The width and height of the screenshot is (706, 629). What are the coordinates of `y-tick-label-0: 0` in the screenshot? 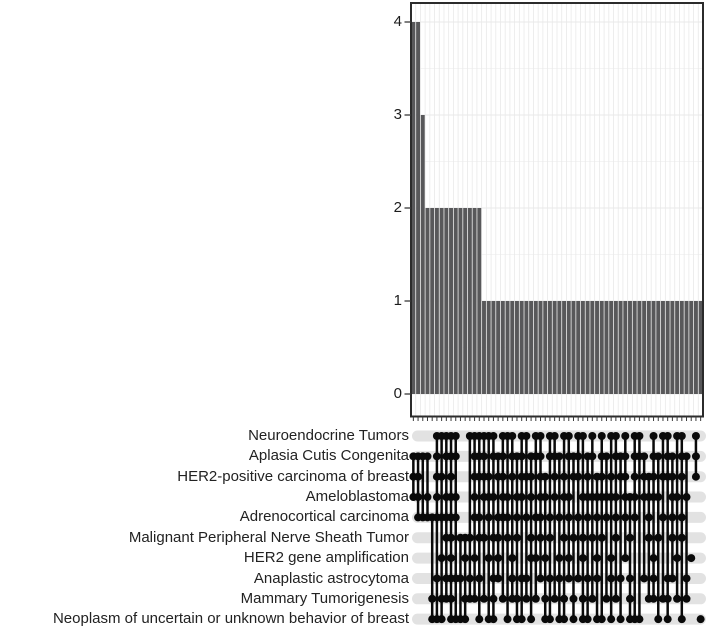 It's located at (397, 393).